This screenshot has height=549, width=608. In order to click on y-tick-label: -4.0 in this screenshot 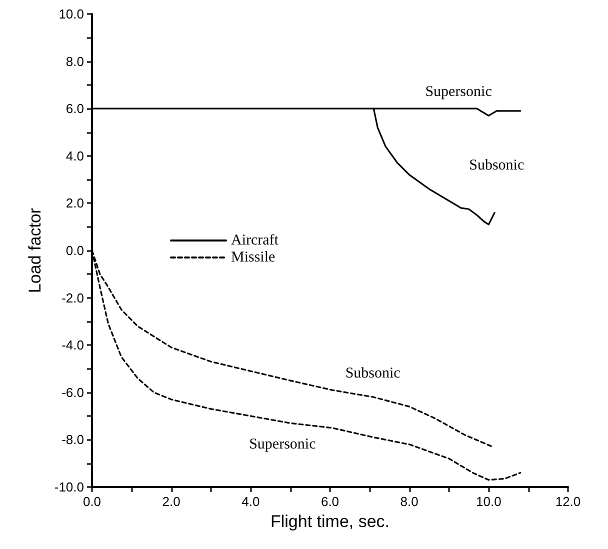, I will do `click(73, 345)`.